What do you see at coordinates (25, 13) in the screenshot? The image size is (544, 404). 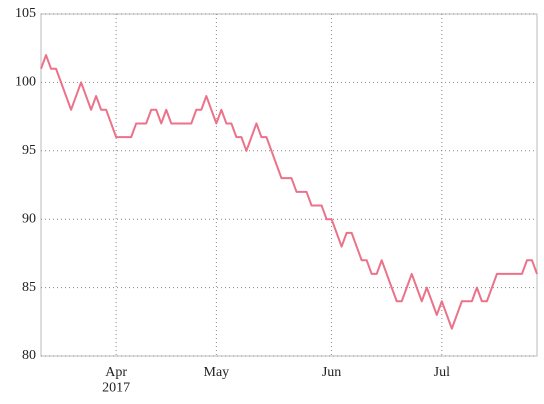 I see `y-tick-label: 105` at bounding box center [25, 13].